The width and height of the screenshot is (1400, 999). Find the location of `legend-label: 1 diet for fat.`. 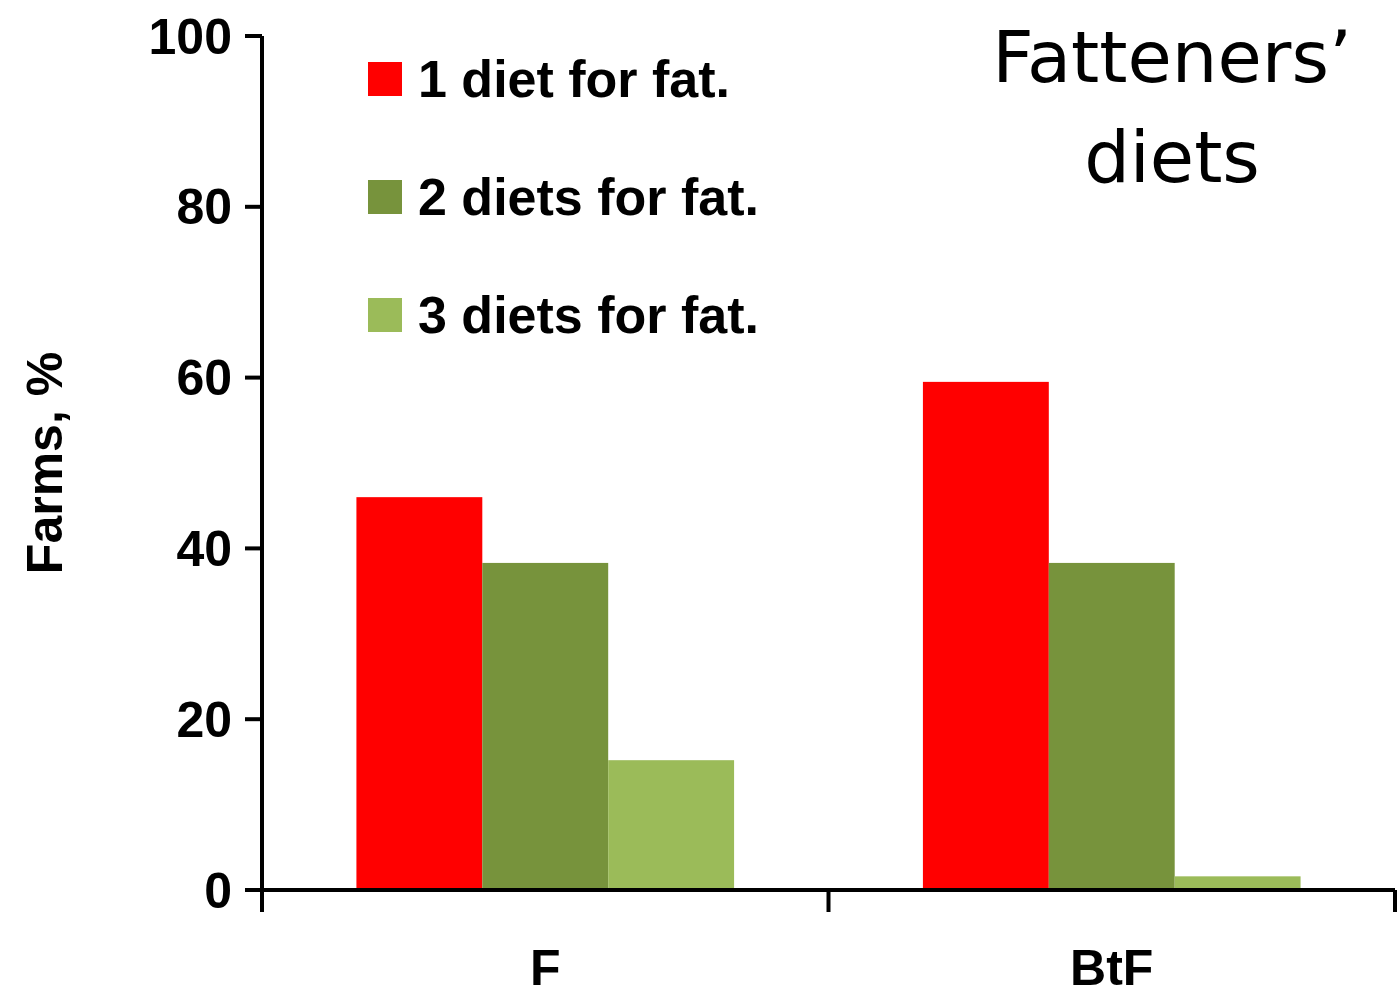

legend-label: 1 diet for fat. is located at coordinates (574, 79).